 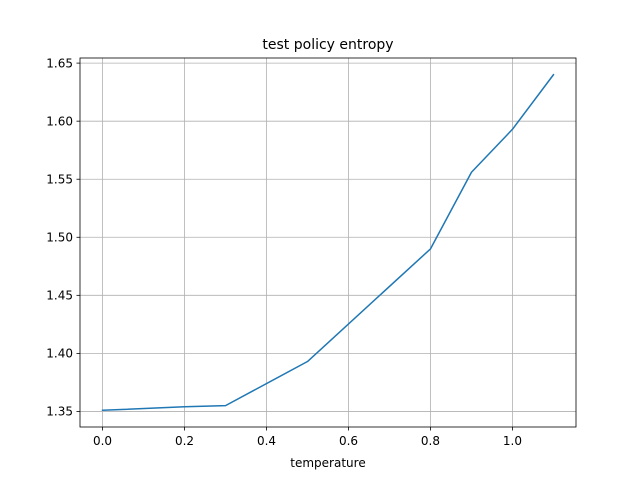 I want to click on y-tick-label: 1.55, so click(x=59, y=180).